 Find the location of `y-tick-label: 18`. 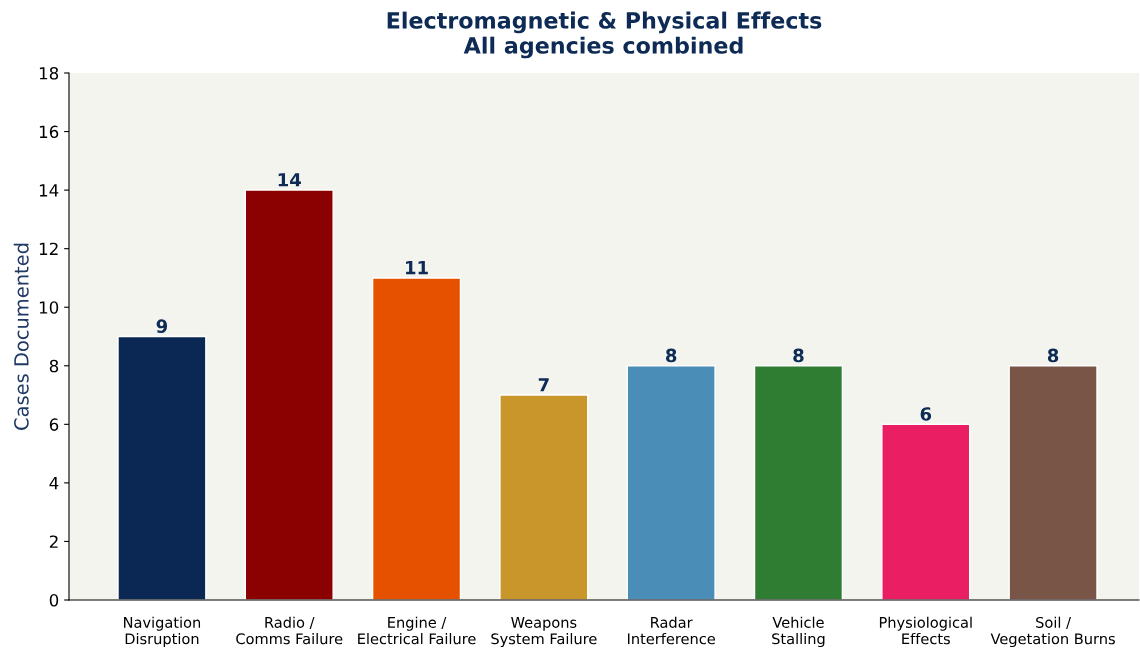

y-tick-label: 18 is located at coordinates (49, 73).